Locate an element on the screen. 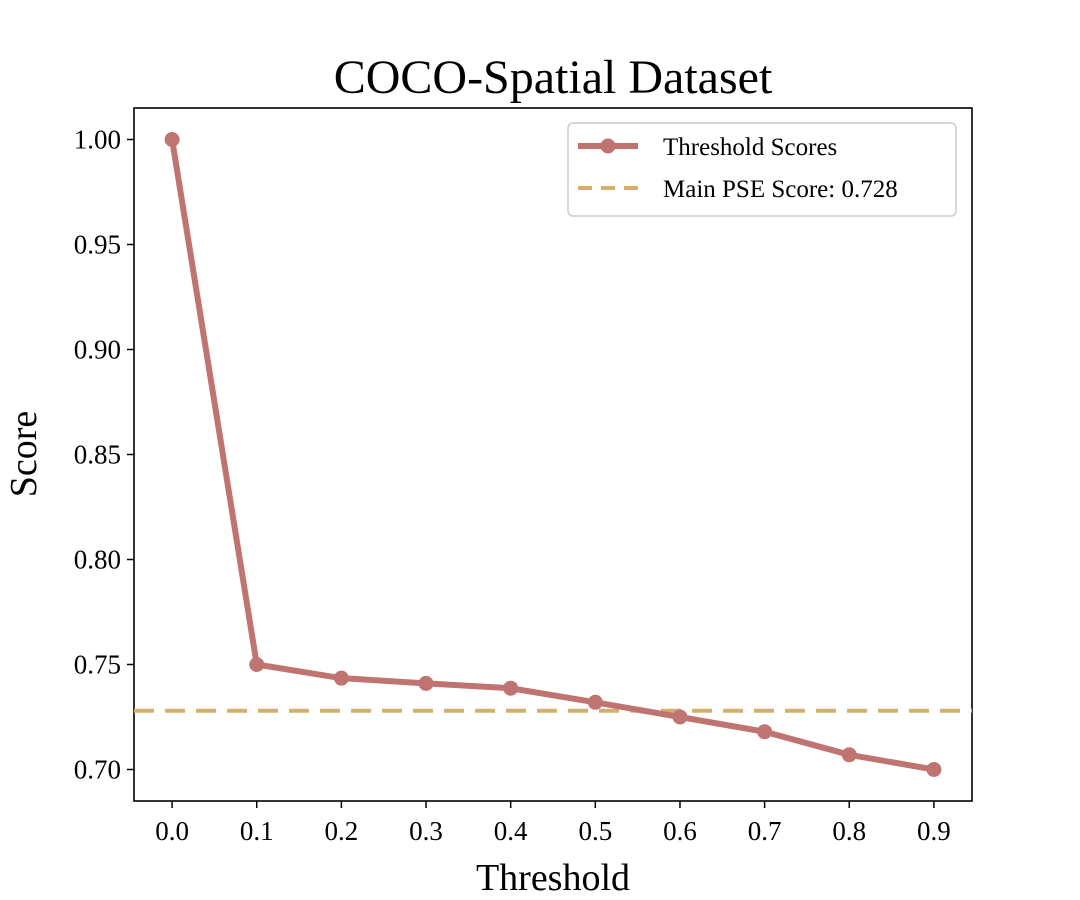 The height and width of the screenshot is (900, 1080). y-tick-label: 0.75 is located at coordinates (97, 665).